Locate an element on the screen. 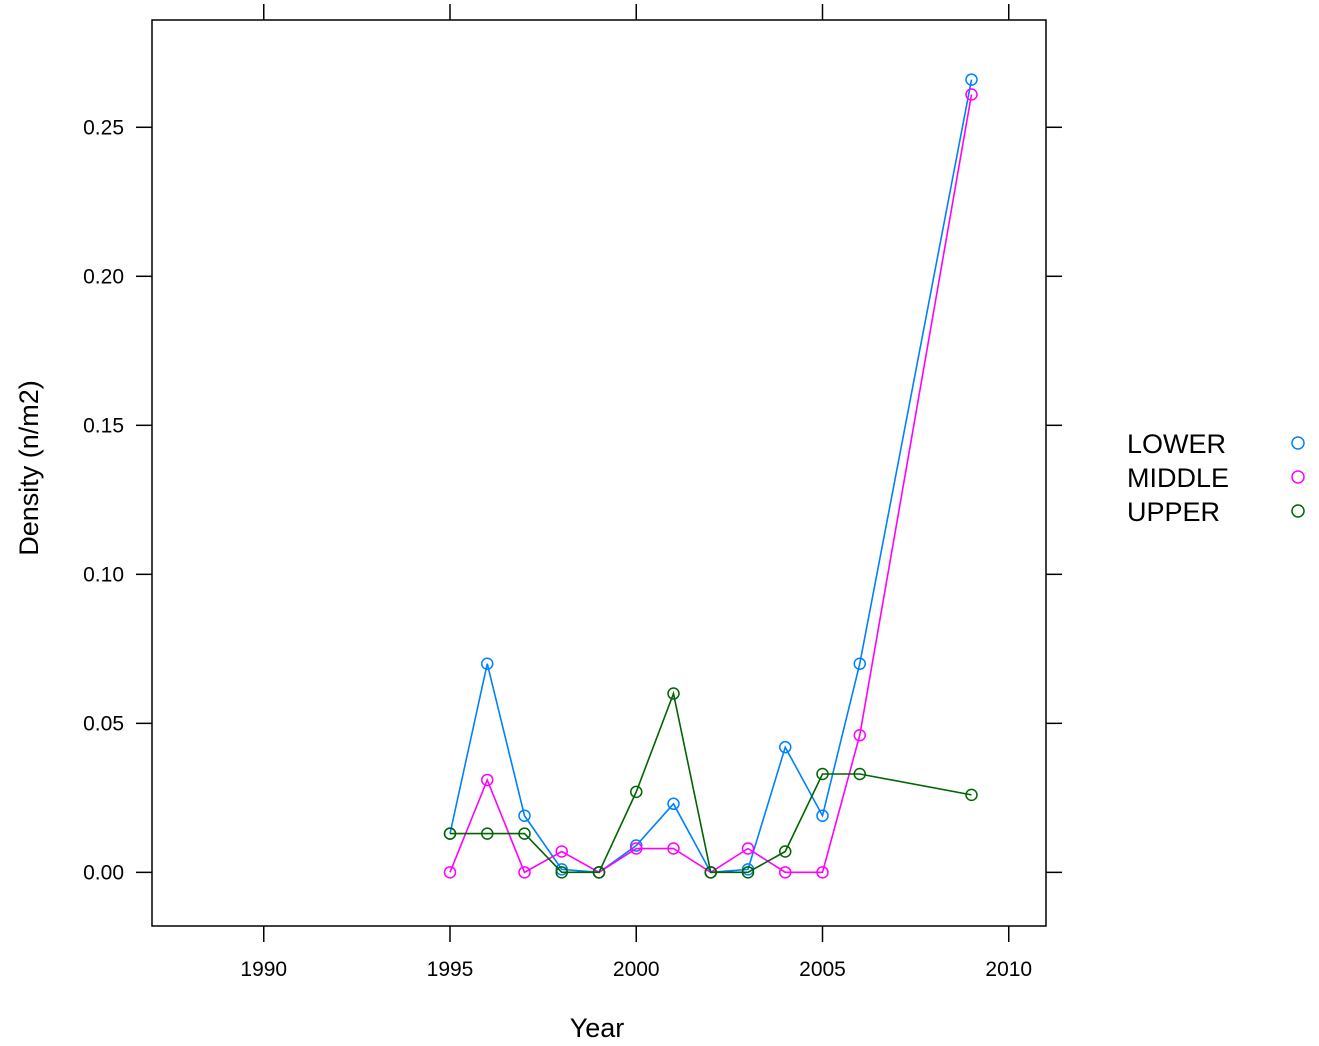 The width and height of the screenshot is (1319, 1046). legend-item-upper: UPPER is located at coordinates (1216, 512).